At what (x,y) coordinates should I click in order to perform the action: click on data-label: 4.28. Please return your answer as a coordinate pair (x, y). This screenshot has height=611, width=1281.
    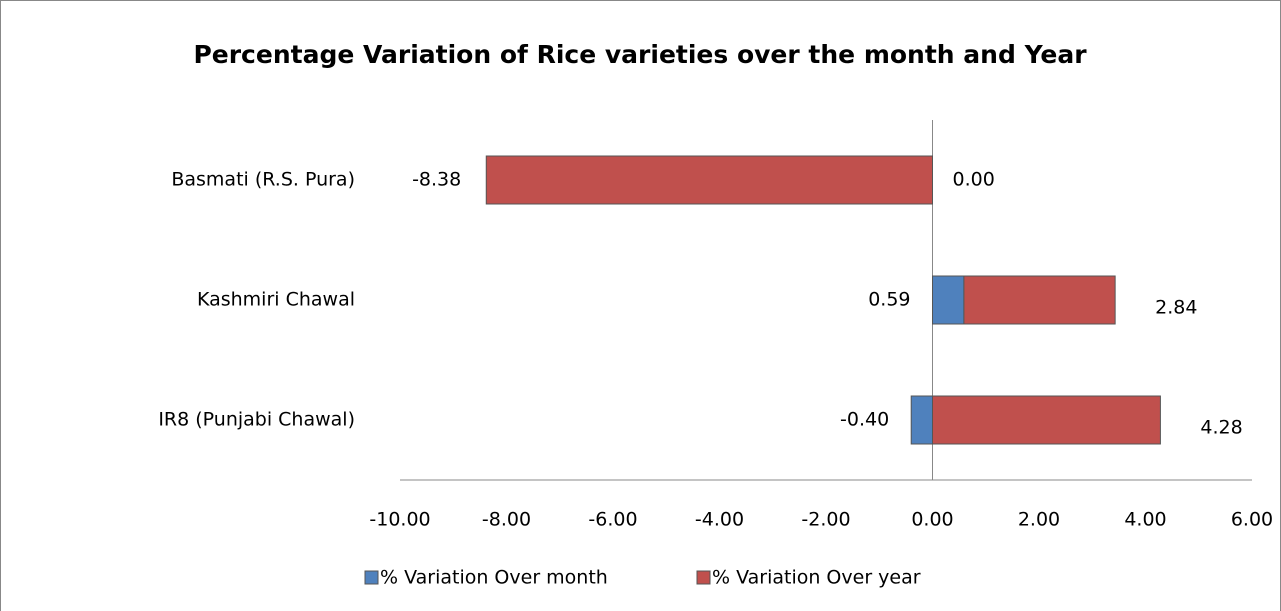
    Looking at the image, I should click on (1221, 428).